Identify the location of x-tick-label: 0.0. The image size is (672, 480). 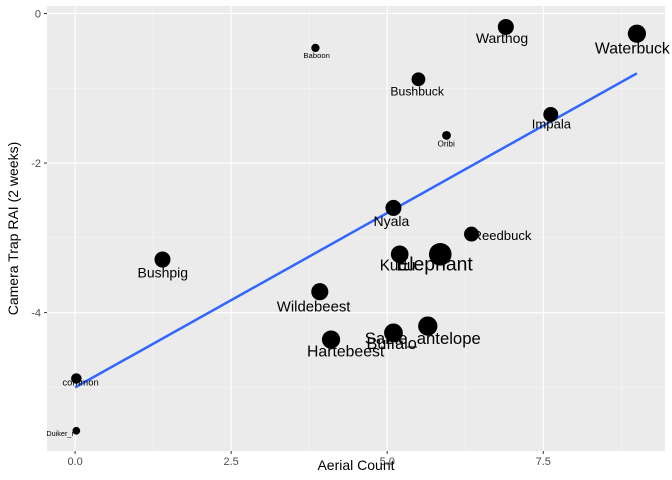
(74, 462).